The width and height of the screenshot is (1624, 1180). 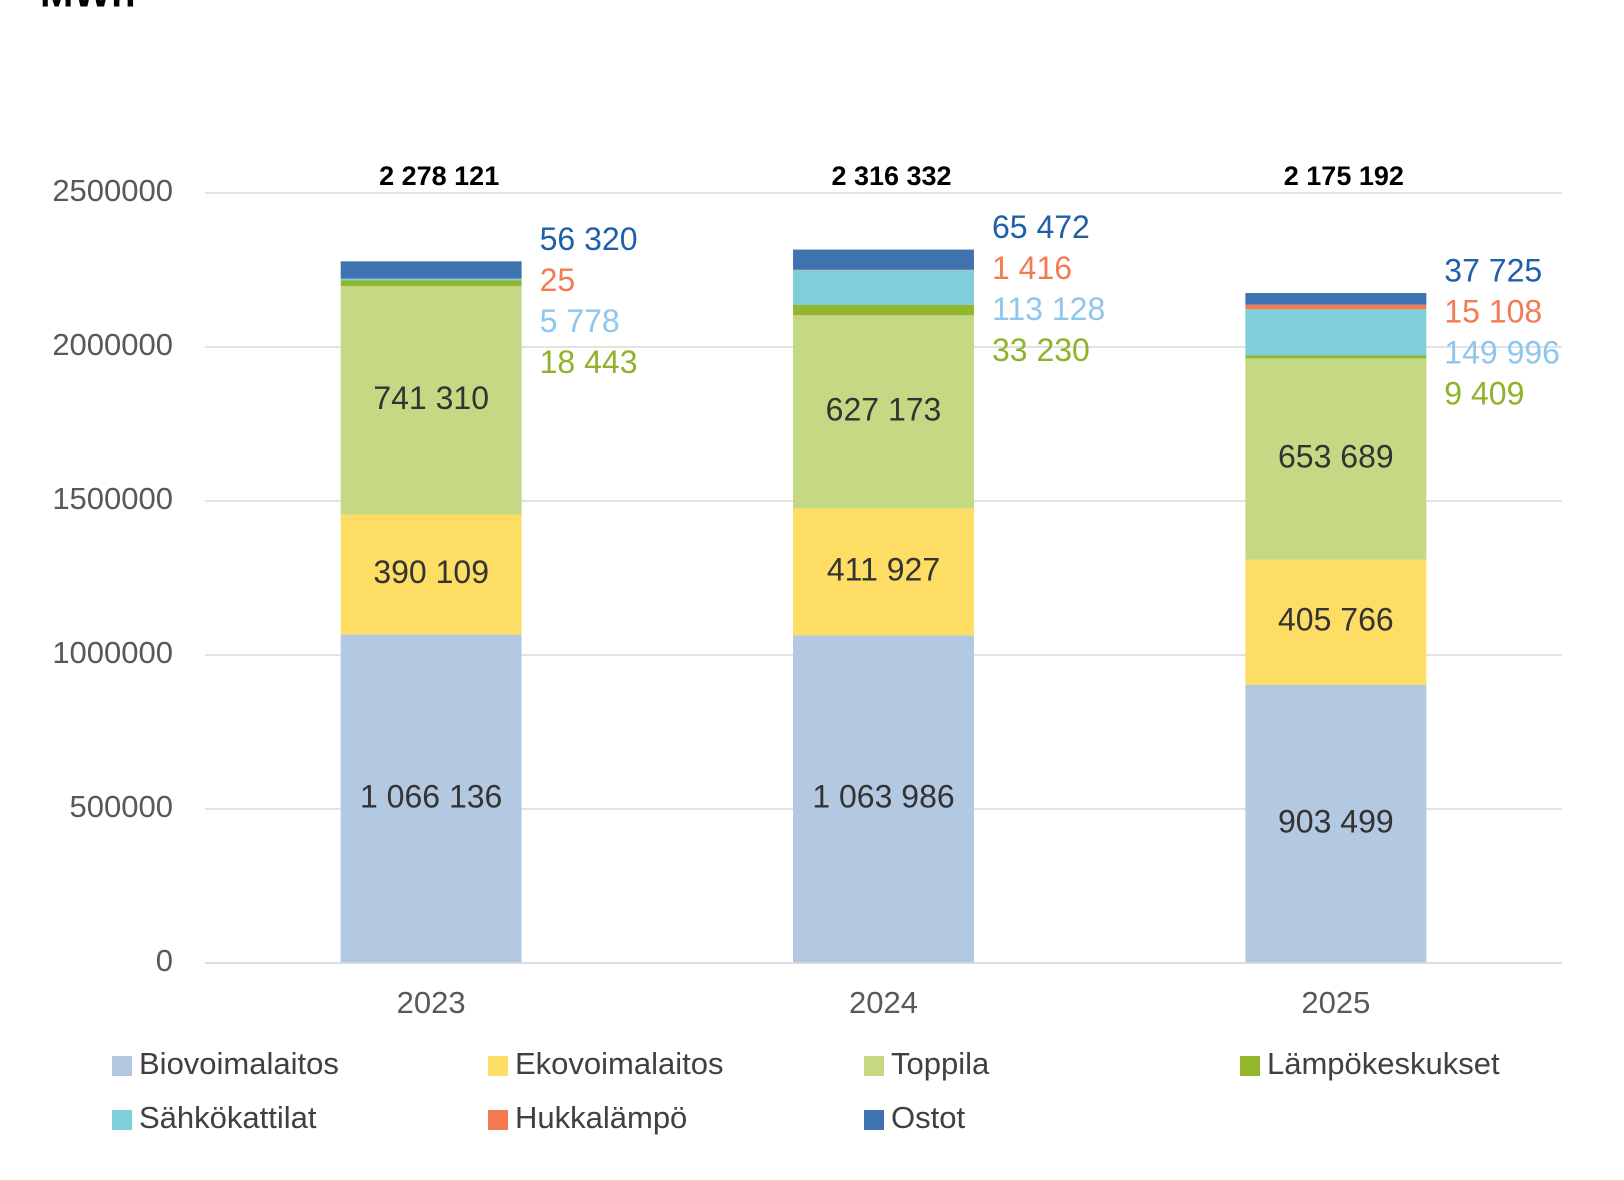 I want to click on legend-label: Toppila, so click(x=940, y=1063).